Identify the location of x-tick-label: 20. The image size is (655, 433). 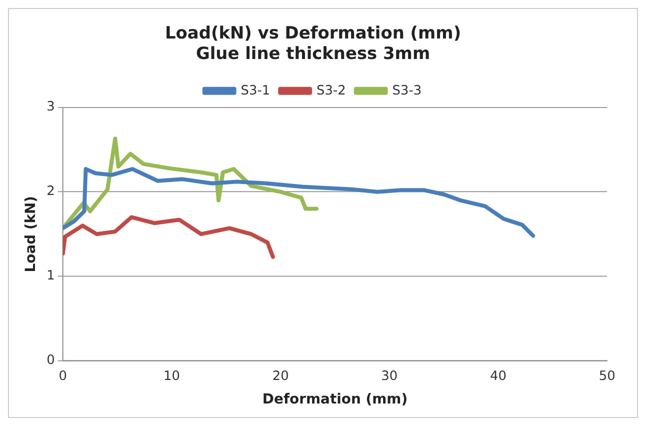
(280, 376).